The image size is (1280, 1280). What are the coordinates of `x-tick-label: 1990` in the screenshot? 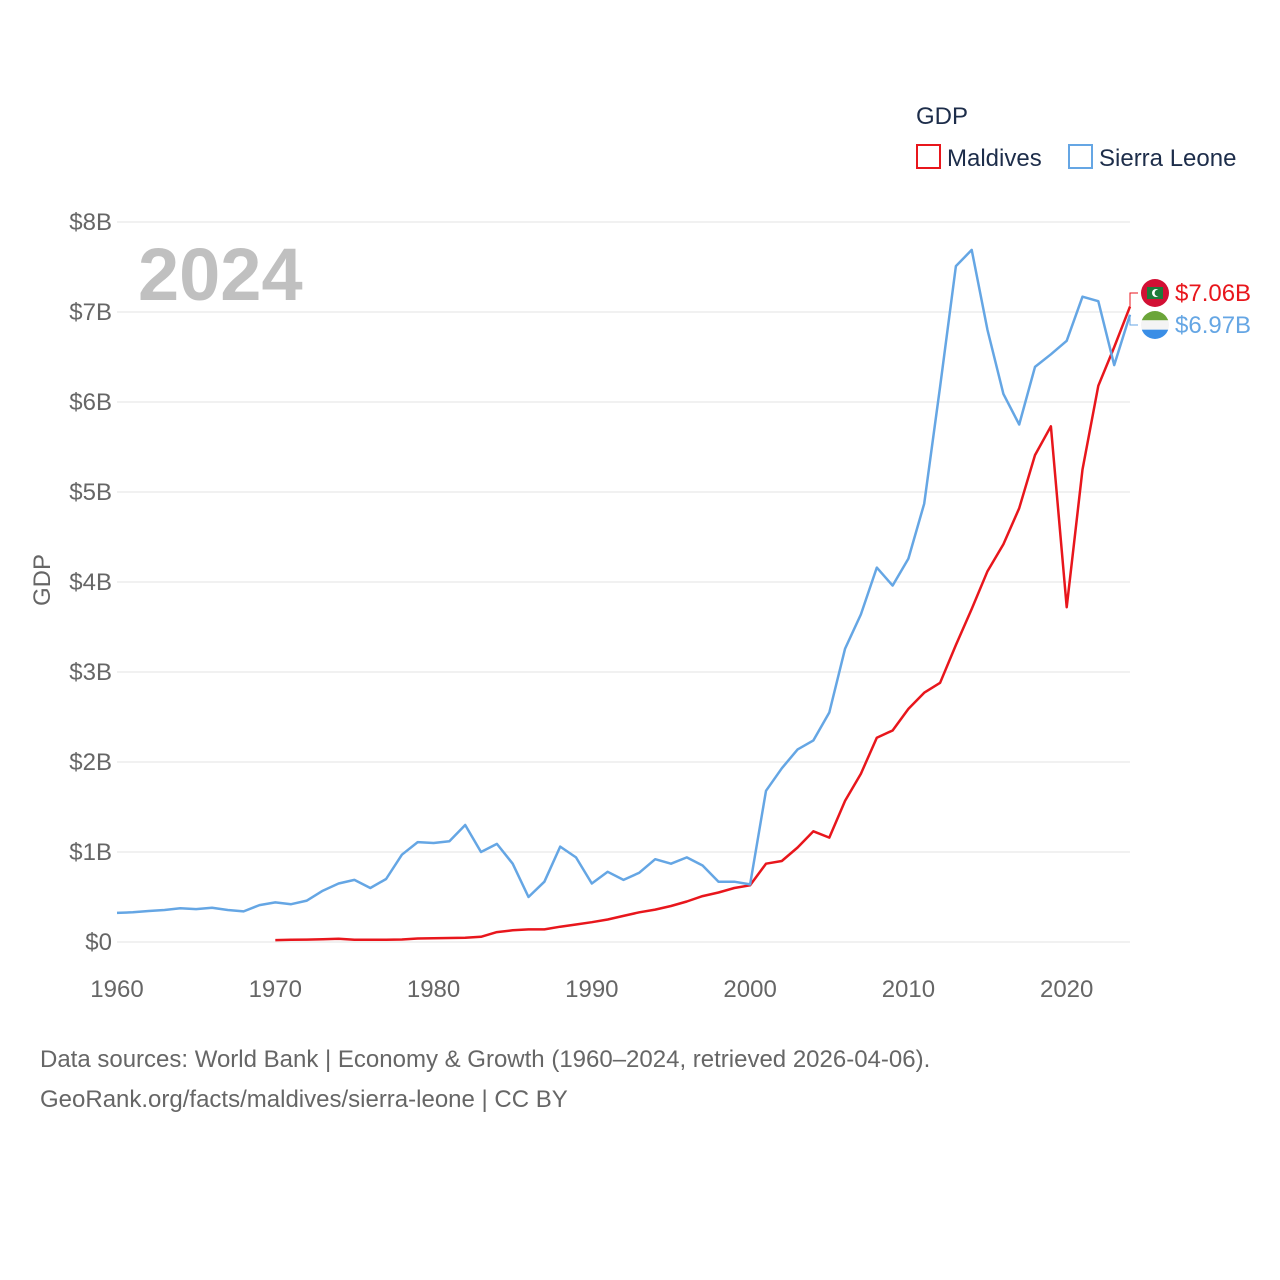 It's located at (591, 989).